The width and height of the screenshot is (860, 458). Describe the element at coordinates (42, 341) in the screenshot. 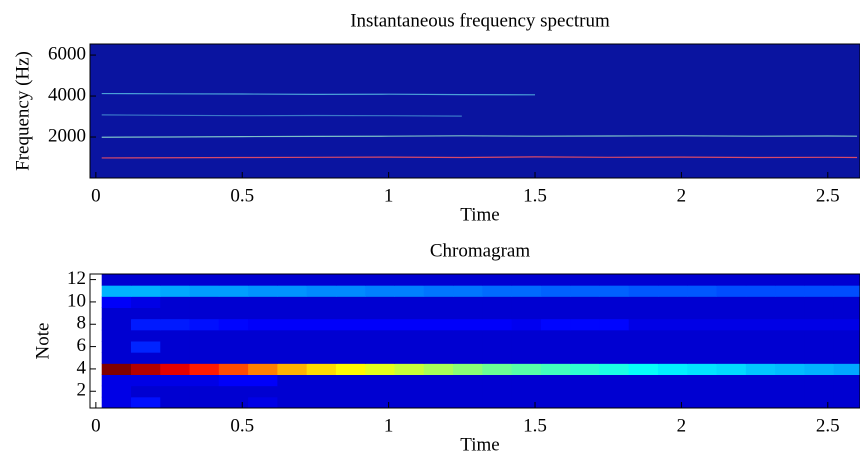

I see `y-axis-label: Note` at that location.